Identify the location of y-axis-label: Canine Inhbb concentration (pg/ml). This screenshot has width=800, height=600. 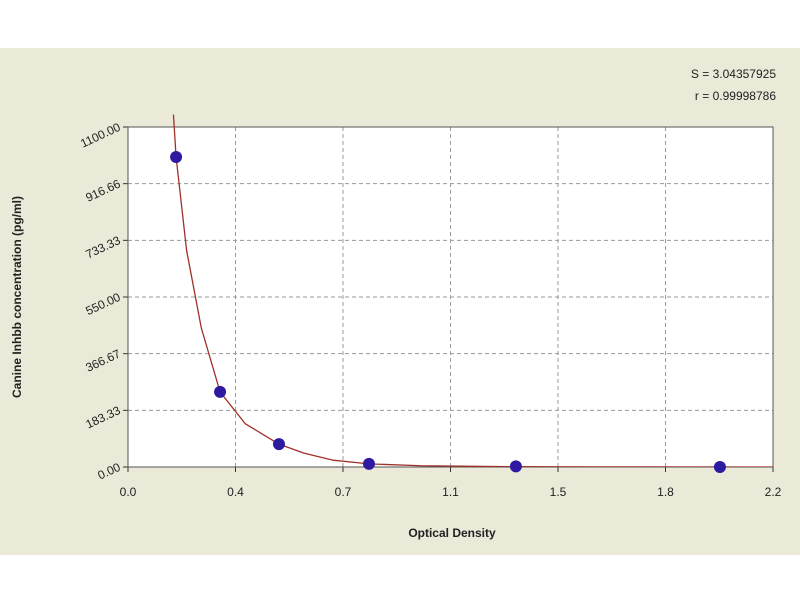
(17, 297).